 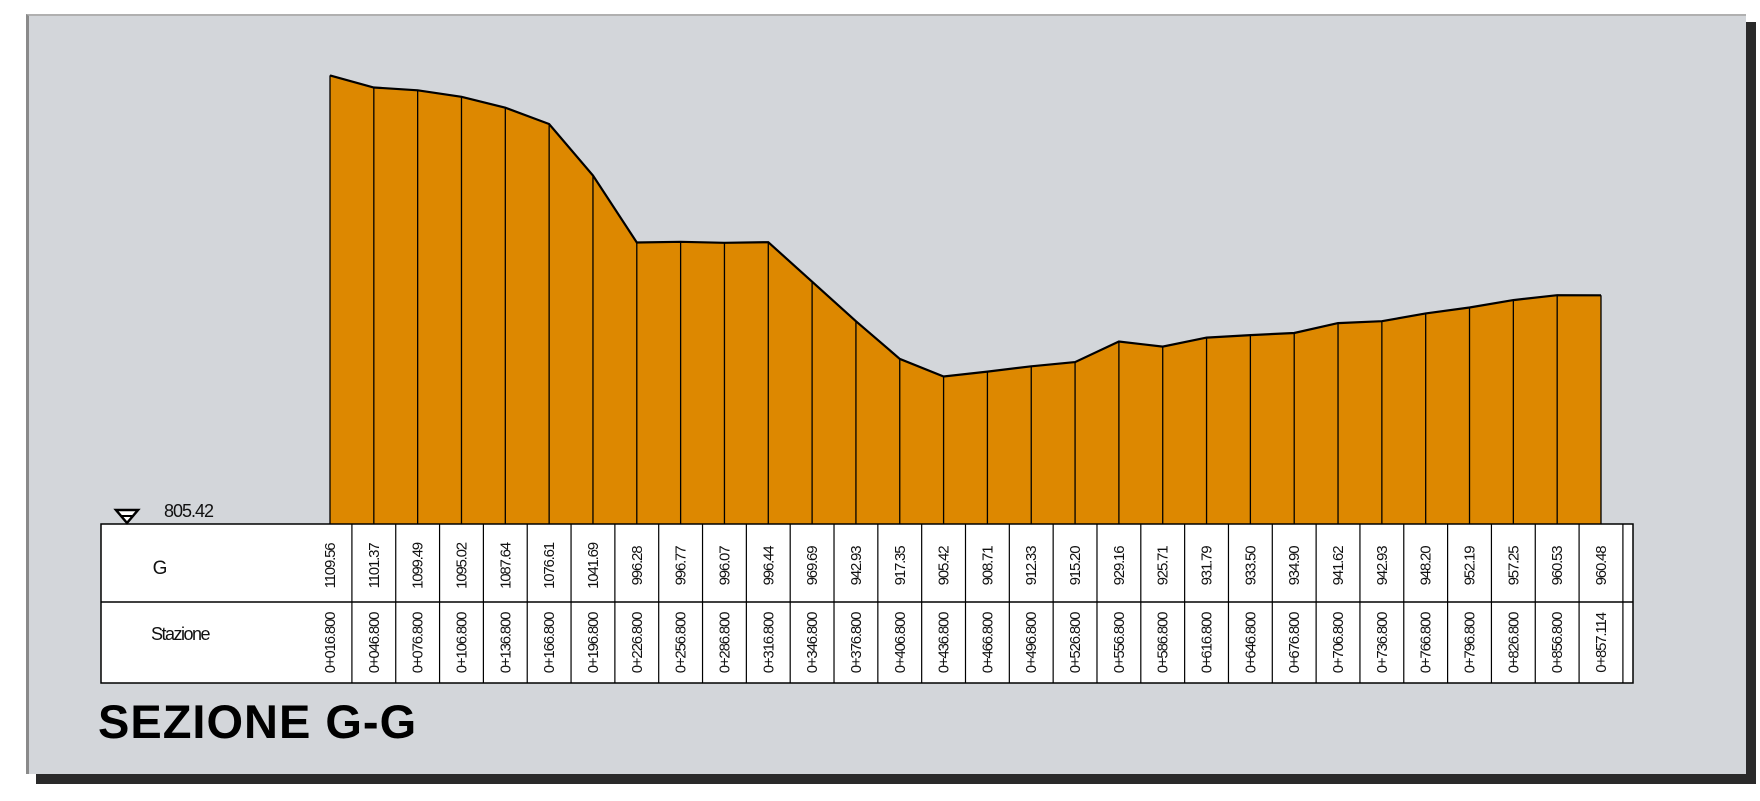 I want to click on elevation-value: 1087.64, so click(x=505, y=565).